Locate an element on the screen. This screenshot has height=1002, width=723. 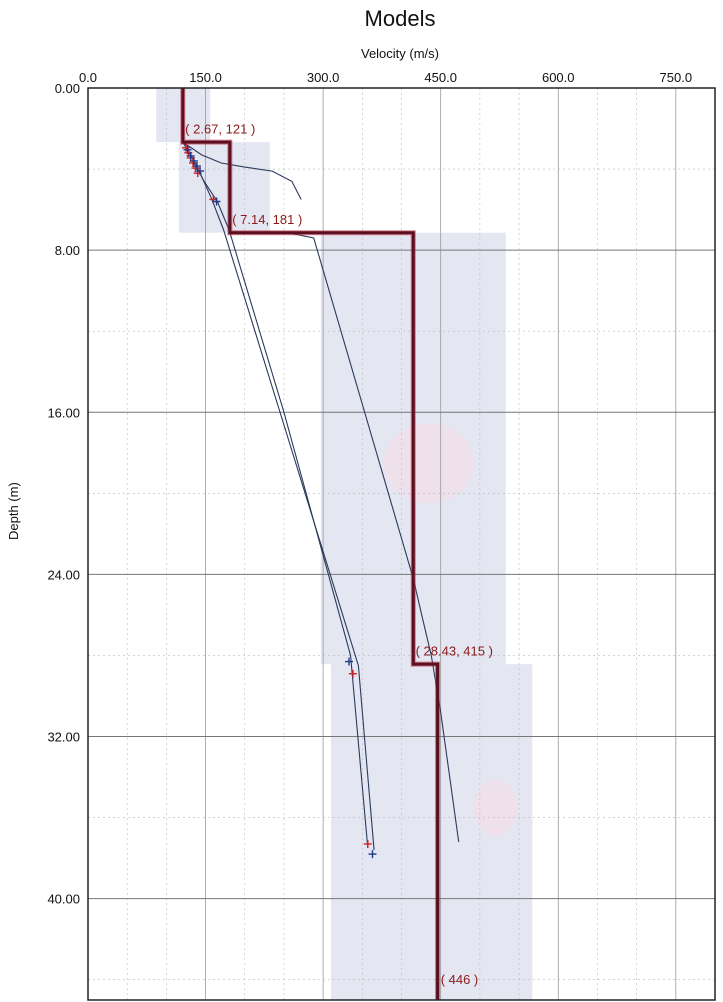
x-tick-label: 0.0 is located at coordinates (88, 77).